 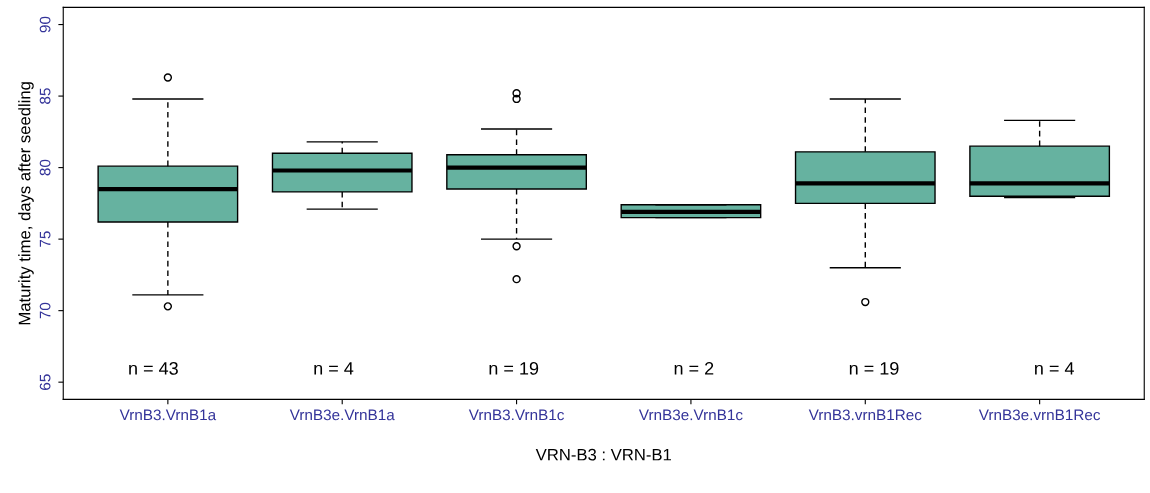 What do you see at coordinates (45, 24) in the screenshot?
I see `y-tick-label: 90` at bounding box center [45, 24].